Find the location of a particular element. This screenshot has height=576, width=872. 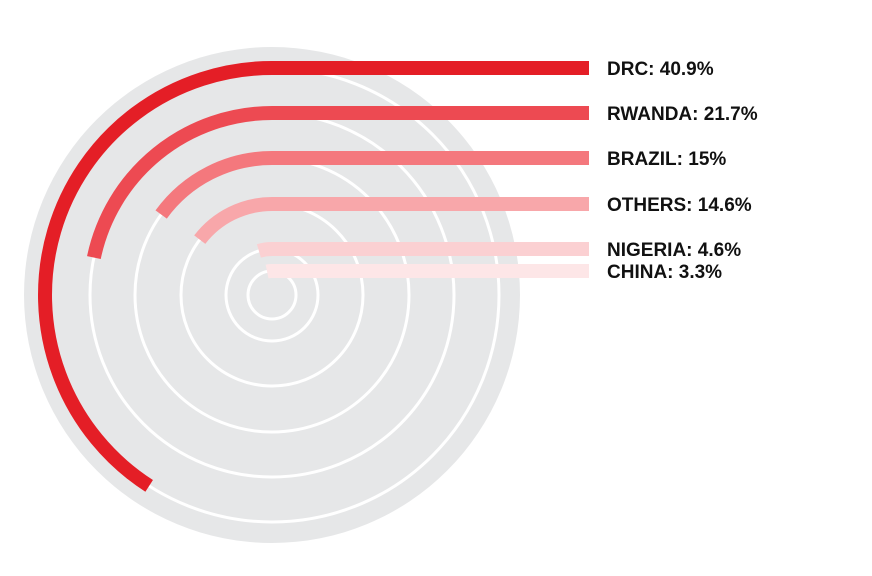

label-china: CHINA: 3.3% is located at coordinates (664, 272).